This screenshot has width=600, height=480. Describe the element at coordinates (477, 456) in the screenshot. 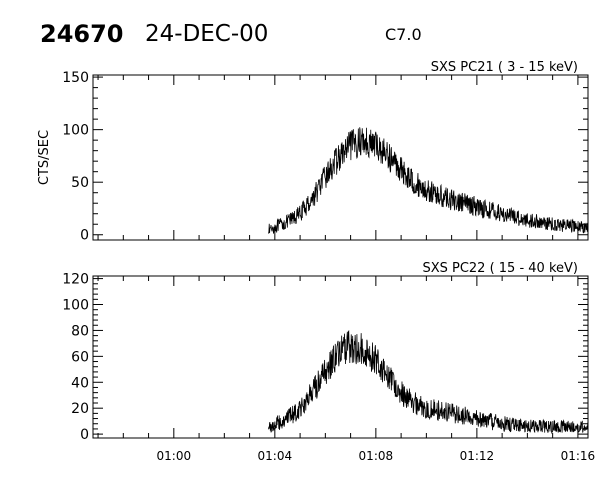

I see `x-tick-label: 01:12` at that location.